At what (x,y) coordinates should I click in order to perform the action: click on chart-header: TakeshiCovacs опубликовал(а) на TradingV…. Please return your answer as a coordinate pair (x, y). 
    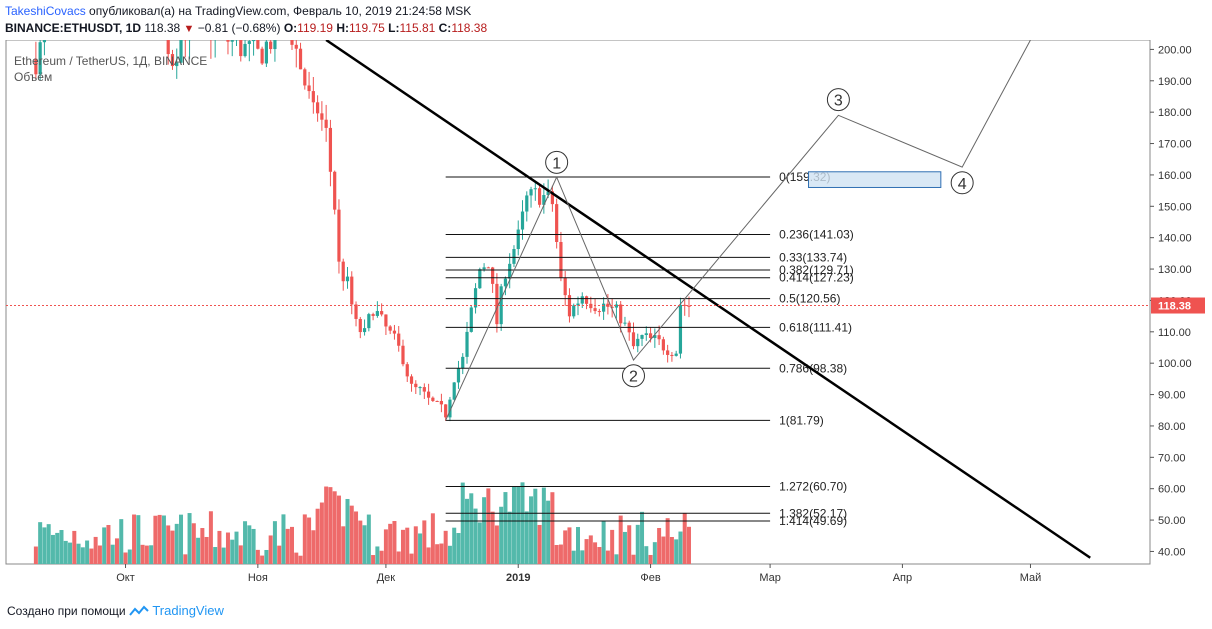
    Looking at the image, I should click on (575, 21).